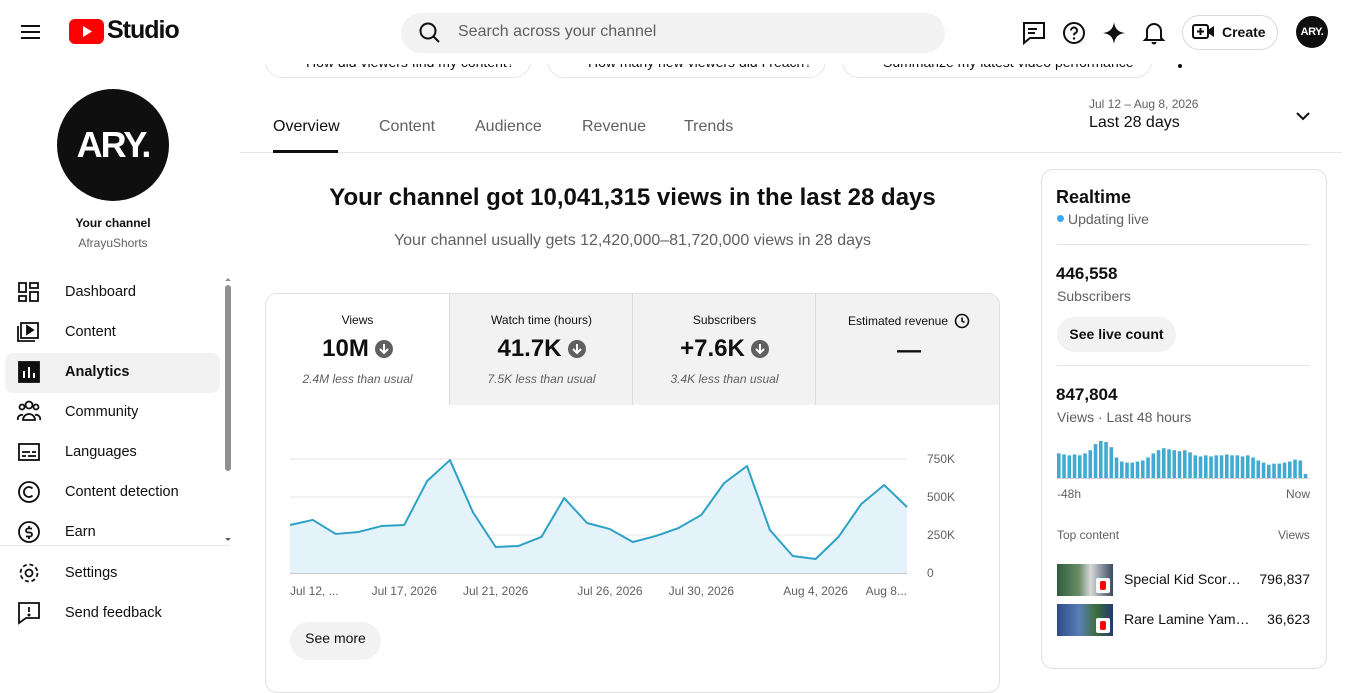 The height and width of the screenshot is (693, 1346). I want to click on analytics-icon, so click(29, 372).